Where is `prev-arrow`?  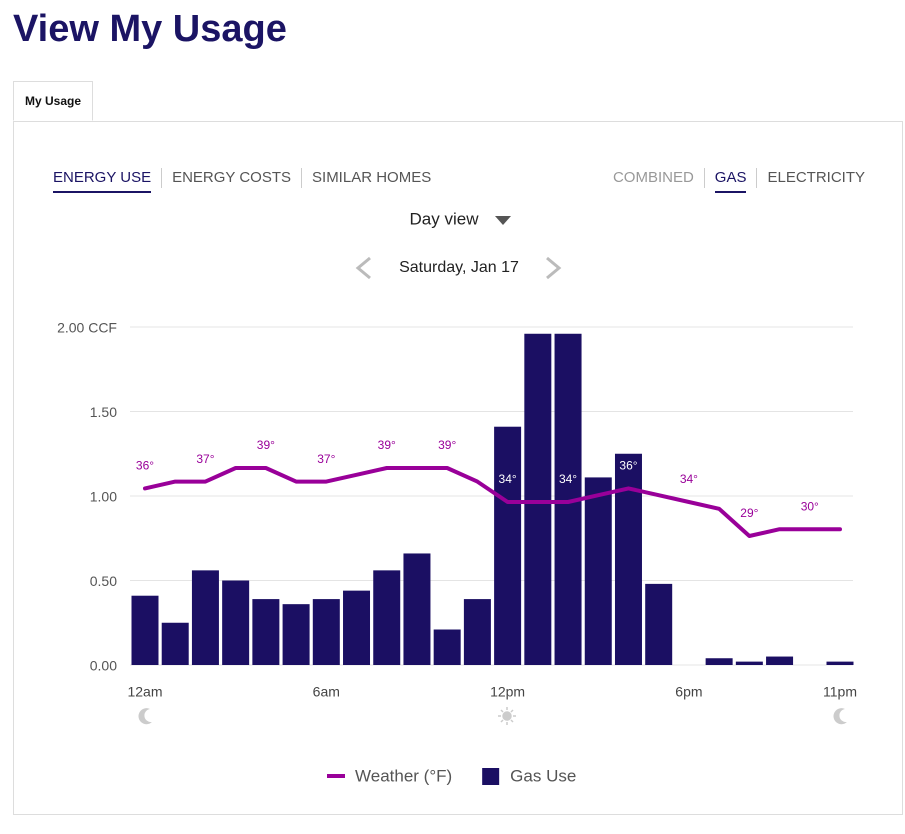
prev-arrow is located at coordinates (363, 268).